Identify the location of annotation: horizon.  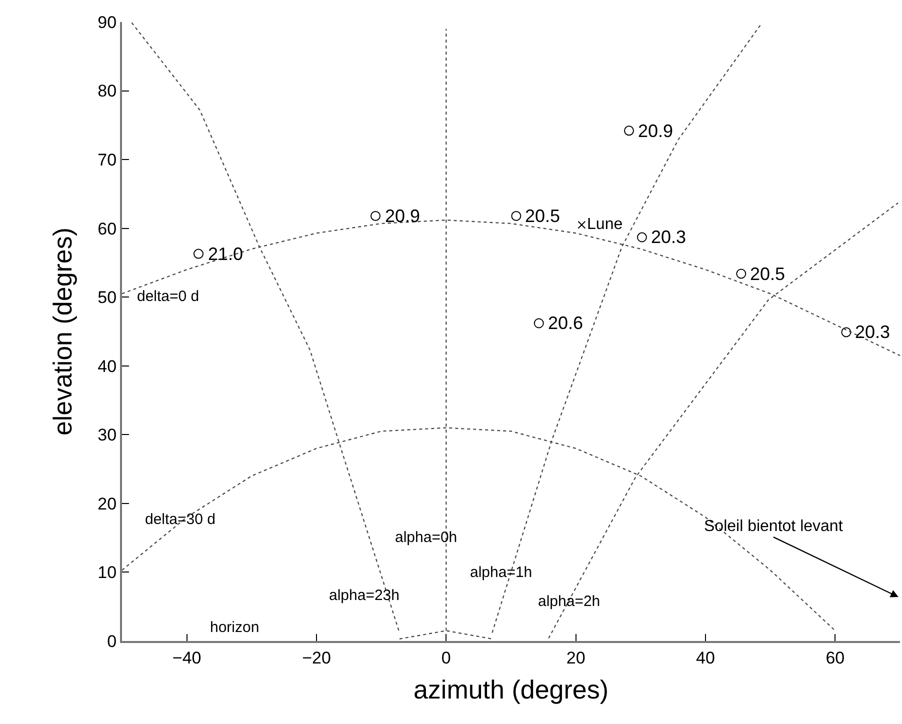
(235, 627).